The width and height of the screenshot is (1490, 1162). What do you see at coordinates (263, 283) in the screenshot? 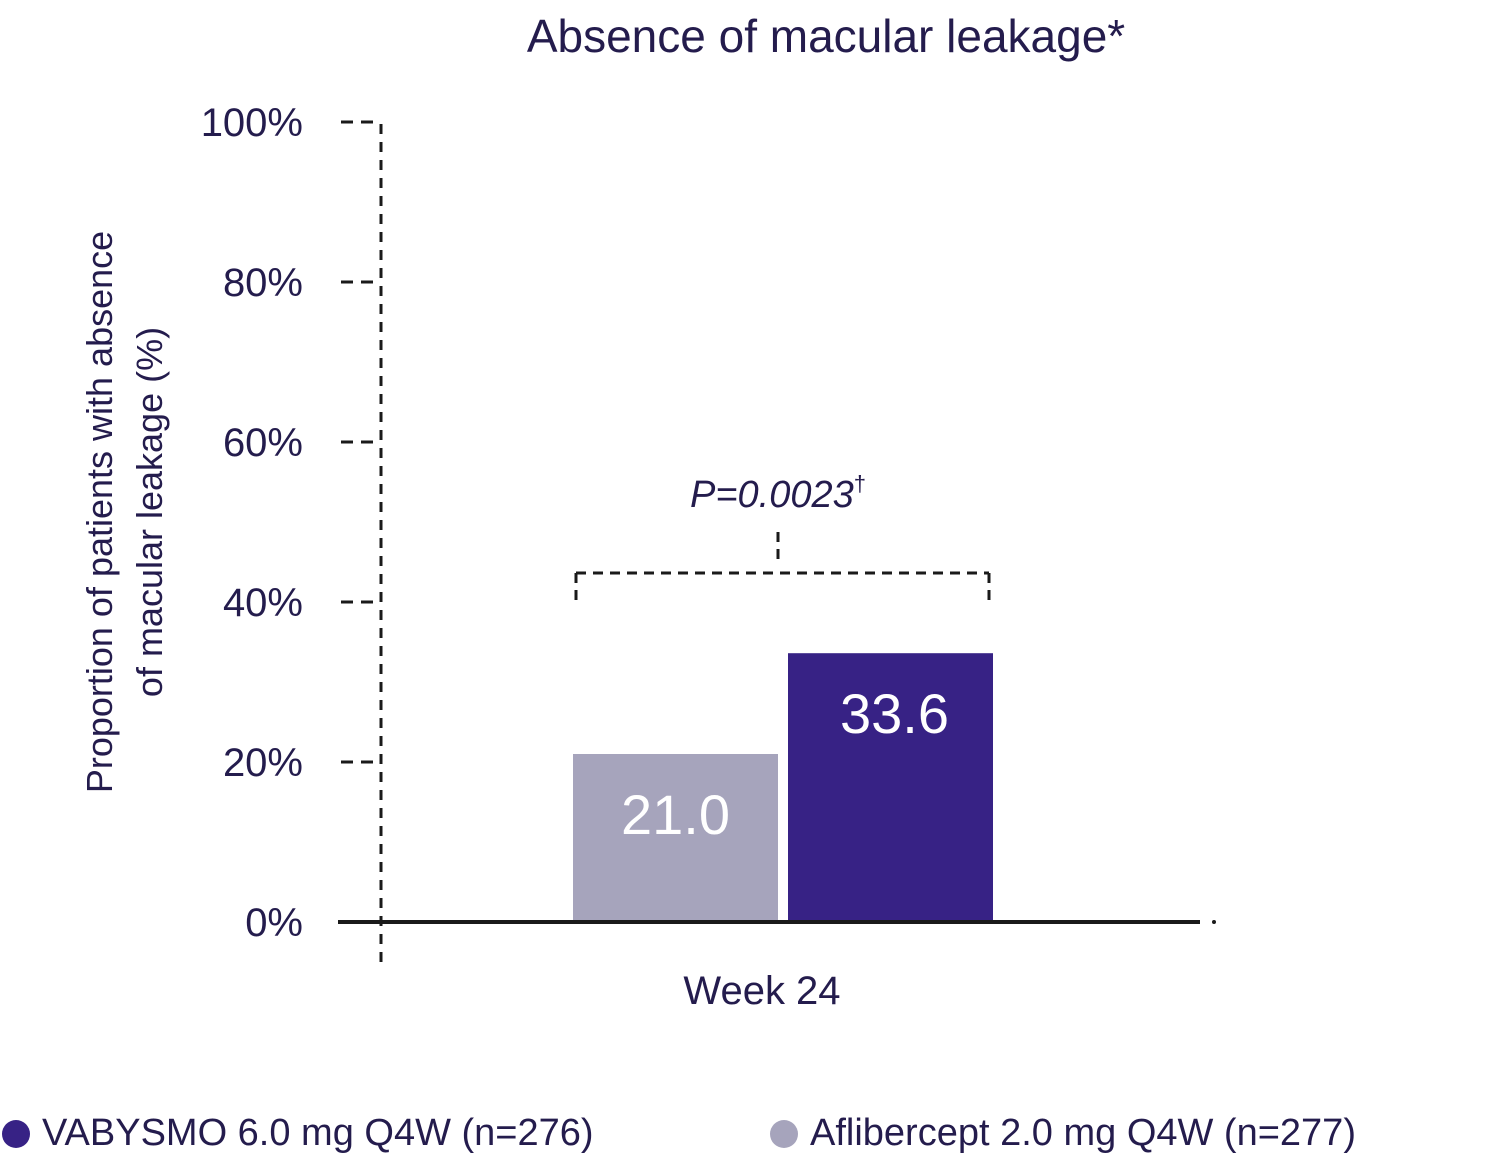
I see `y-tick-label: 80%` at bounding box center [263, 283].